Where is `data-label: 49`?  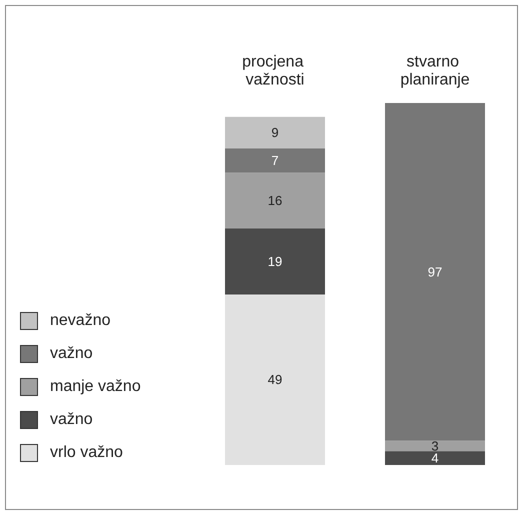
data-label: 49 is located at coordinates (275, 380).